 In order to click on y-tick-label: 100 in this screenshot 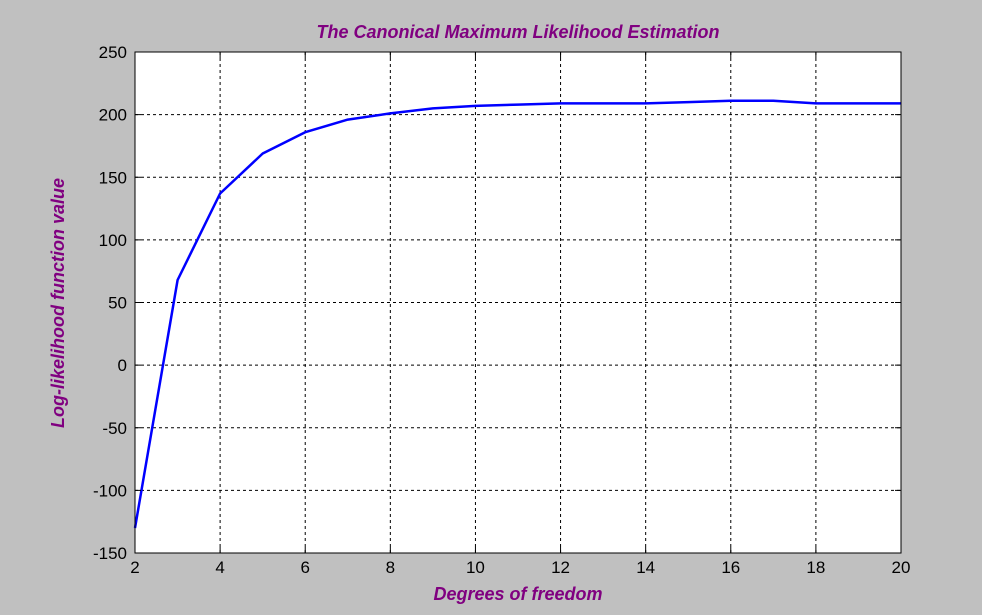, I will do `click(113, 240)`.